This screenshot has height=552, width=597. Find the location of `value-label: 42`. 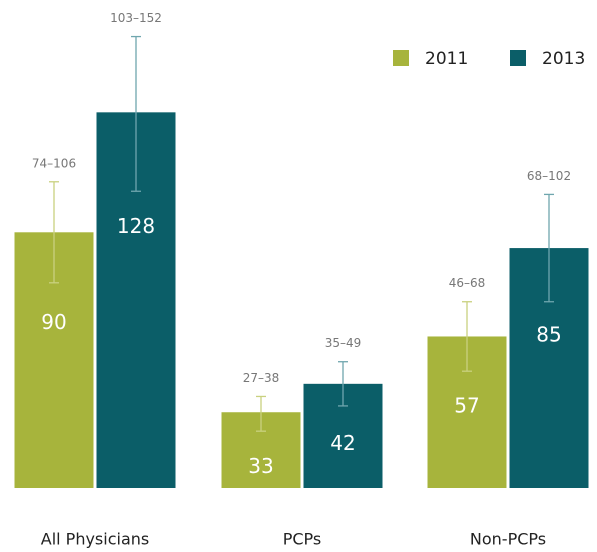

value-label: 42 is located at coordinates (342, 443).